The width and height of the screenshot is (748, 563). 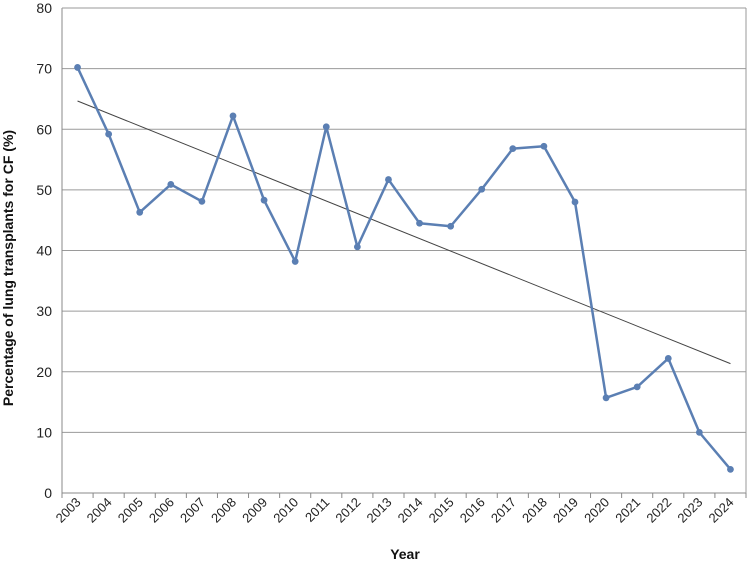 What do you see at coordinates (44, 432) in the screenshot?
I see `y-tick-label: 10` at bounding box center [44, 432].